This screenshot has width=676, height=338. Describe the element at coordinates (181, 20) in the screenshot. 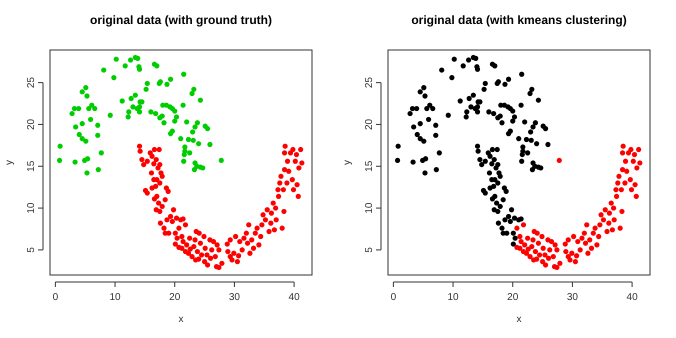

I see `chart-title: original data (with ground truth)` at that location.